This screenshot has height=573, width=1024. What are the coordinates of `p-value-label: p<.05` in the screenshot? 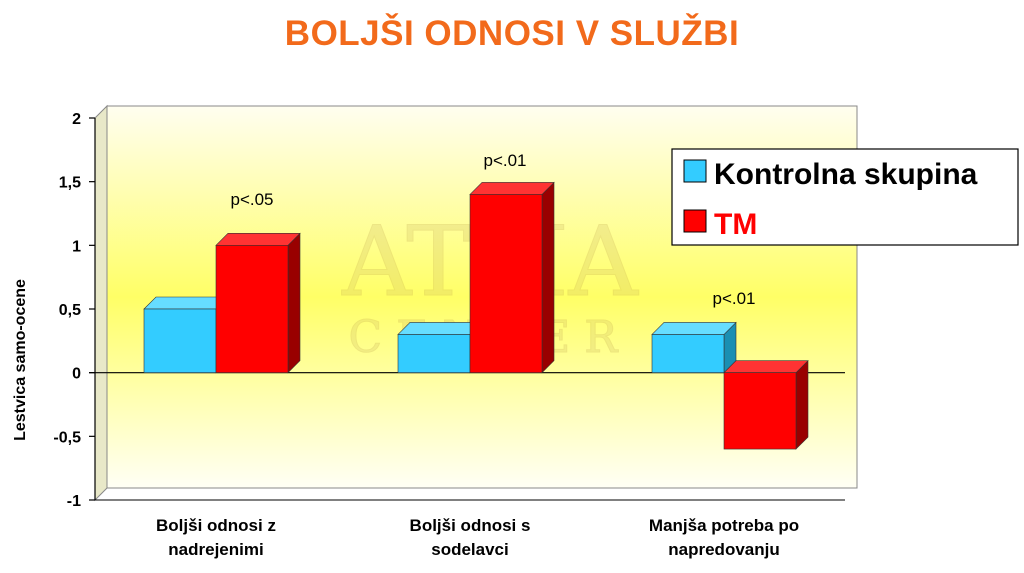 It's located at (251, 199).